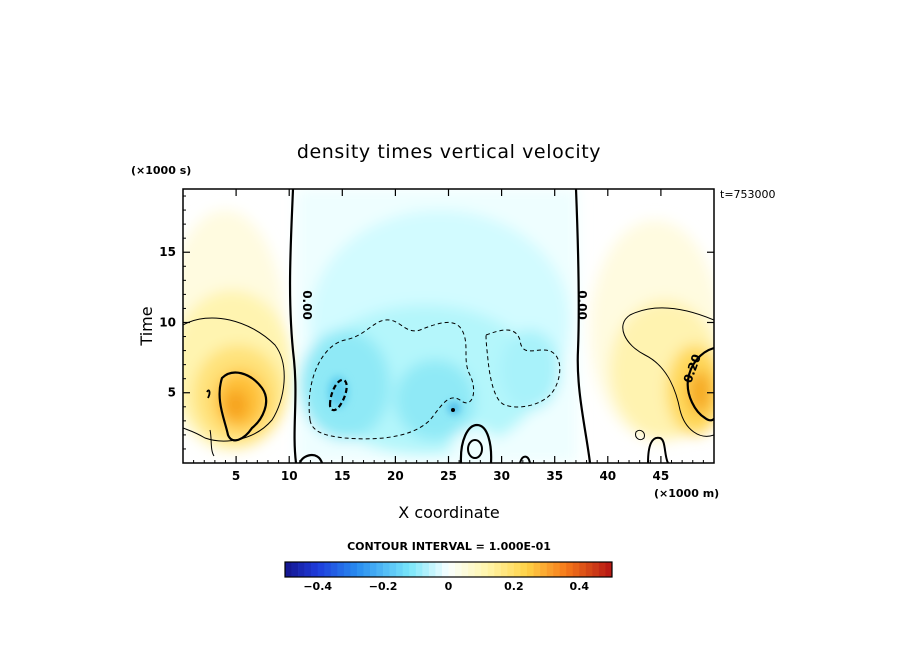 The image size is (904, 654). What do you see at coordinates (449, 152) in the screenshot?
I see `chart-title: density times vertical velocity` at bounding box center [449, 152].